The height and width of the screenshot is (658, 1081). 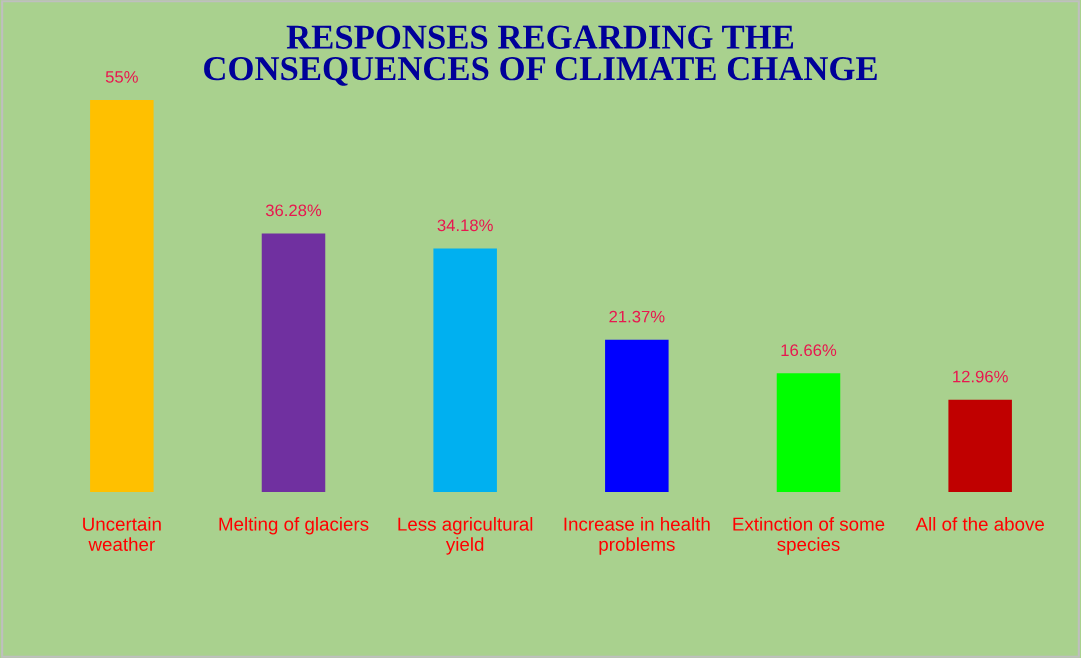 What do you see at coordinates (122, 534) in the screenshot?
I see `x-tick-label: Uncertain weather` at bounding box center [122, 534].